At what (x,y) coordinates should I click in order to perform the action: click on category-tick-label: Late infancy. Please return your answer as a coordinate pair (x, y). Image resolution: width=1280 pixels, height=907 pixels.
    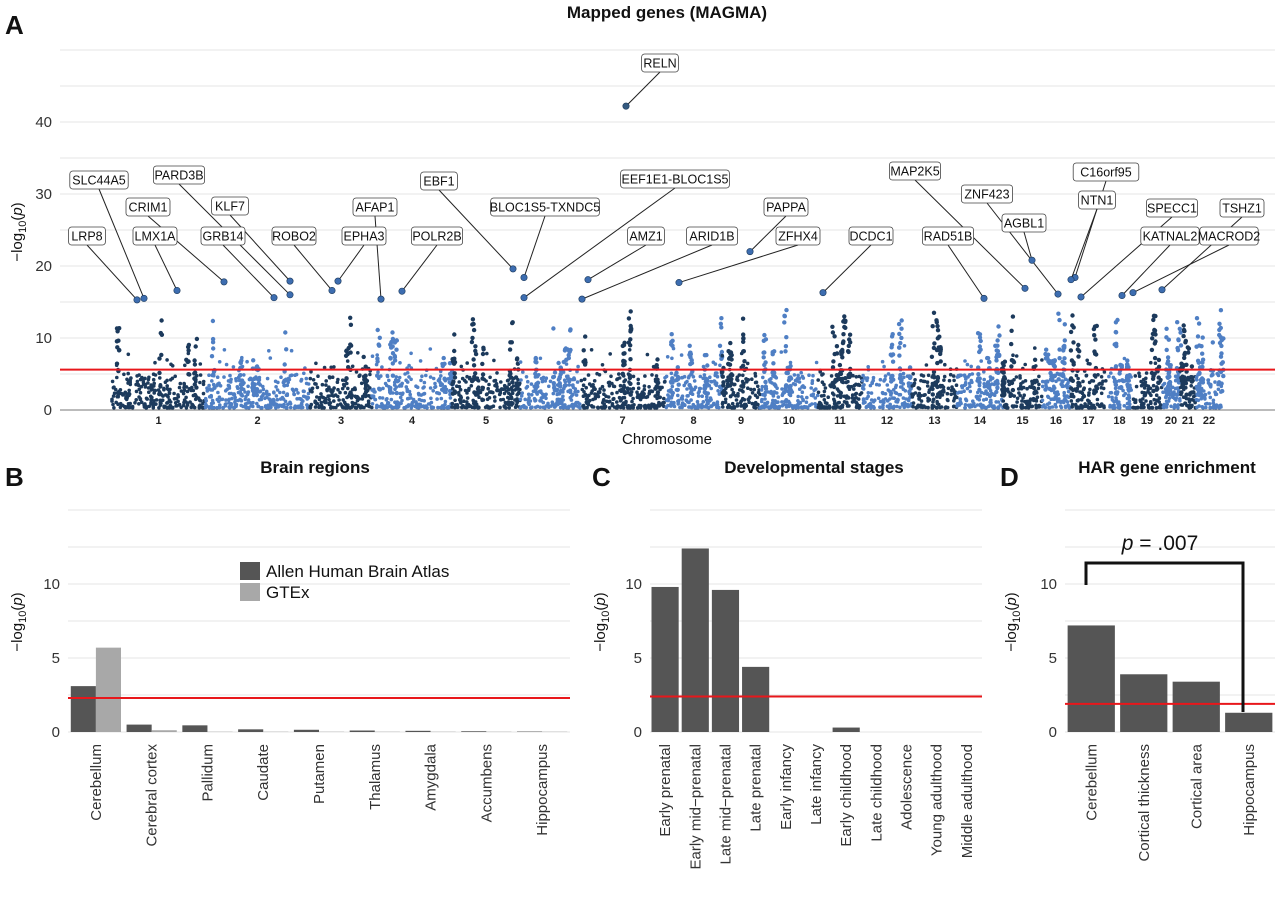
    Looking at the image, I should click on (816, 784).